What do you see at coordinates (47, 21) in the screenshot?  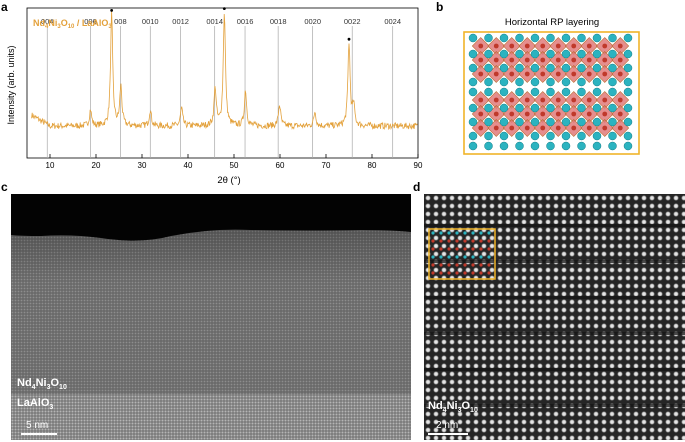 I see `reflection-label: 004` at bounding box center [47, 21].